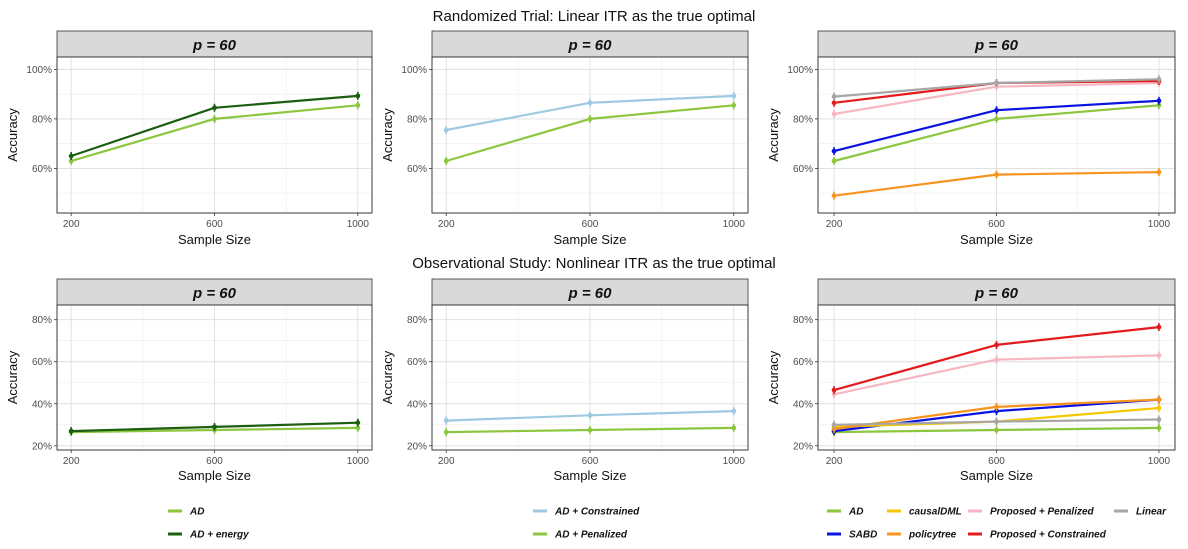 The image size is (1188, 549). Describe the element at coordinates (996, 88) in the screenshot. I see `series-linear` at that location.